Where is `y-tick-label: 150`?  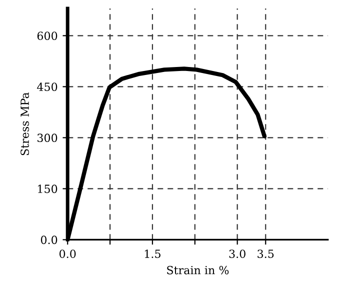 y-tick-label: 150 is located at coordinates (48, 189).